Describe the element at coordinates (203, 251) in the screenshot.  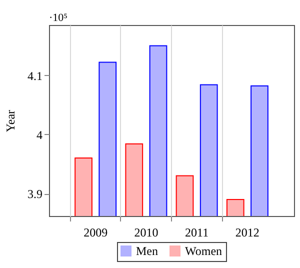
I see `legend-label: Women` at that location.